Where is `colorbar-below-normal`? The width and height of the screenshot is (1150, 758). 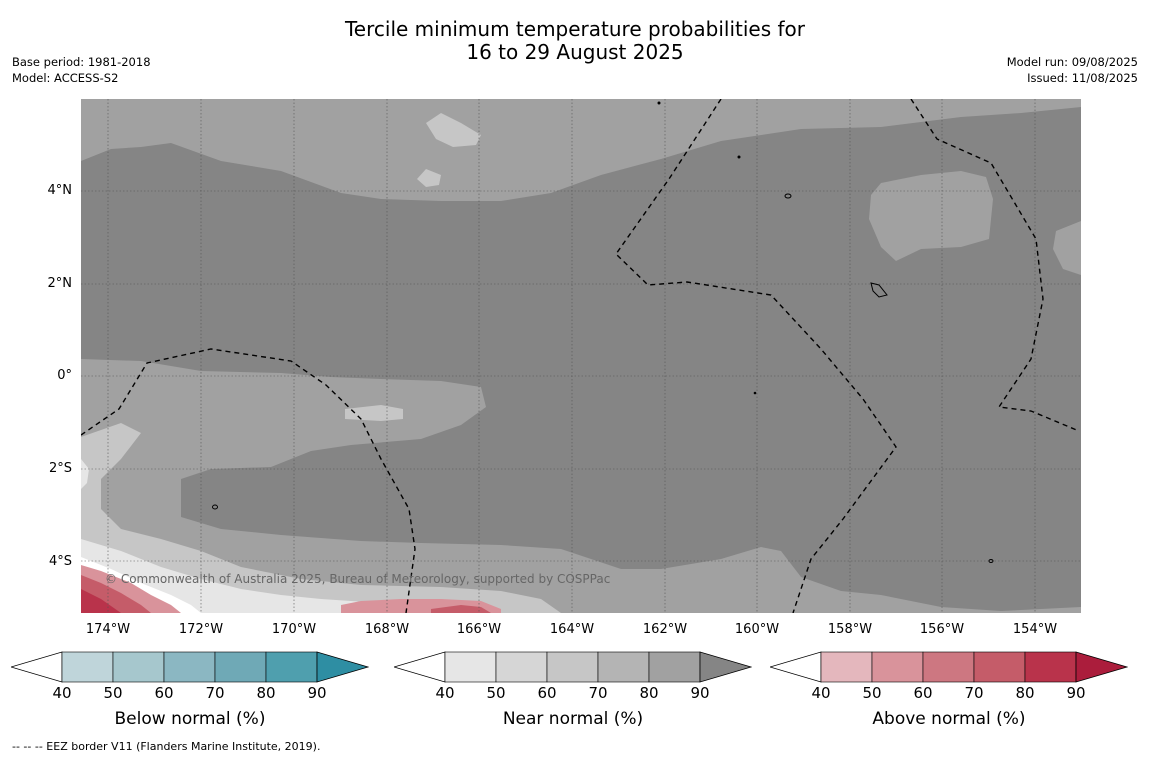
colorbar-below-normal is located at coordinates (190, 667).